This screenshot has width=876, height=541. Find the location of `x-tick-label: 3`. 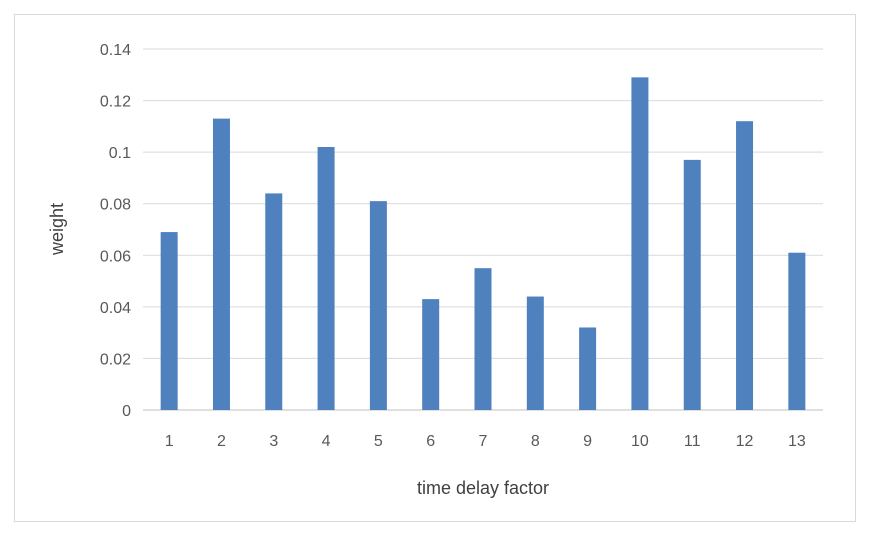

x-tick-label: 3 is located at coordinates (273, 441).